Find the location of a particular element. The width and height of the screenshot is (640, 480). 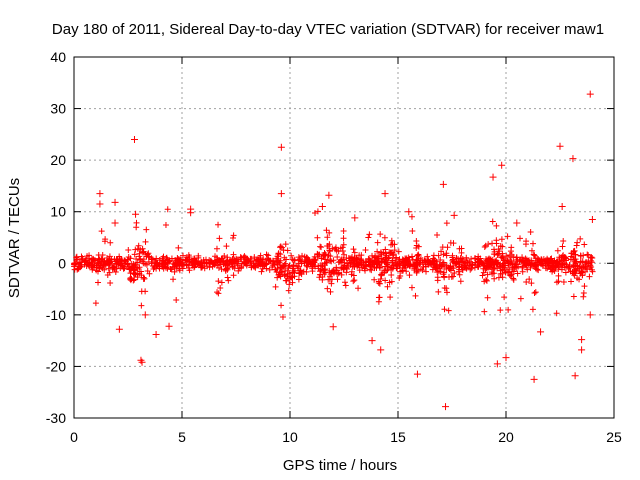

y-tick-label: -20 is located at coordinates (56, 366).